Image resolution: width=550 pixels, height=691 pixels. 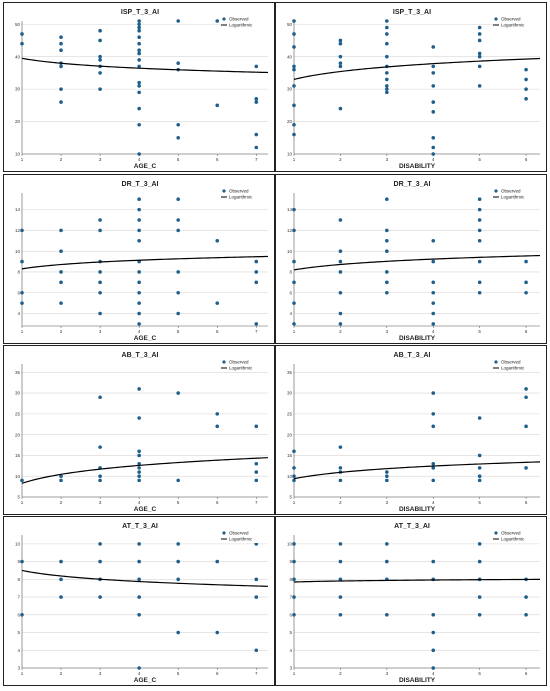 I want to click on y-tick-label: 14, so click(x=18, y=209).